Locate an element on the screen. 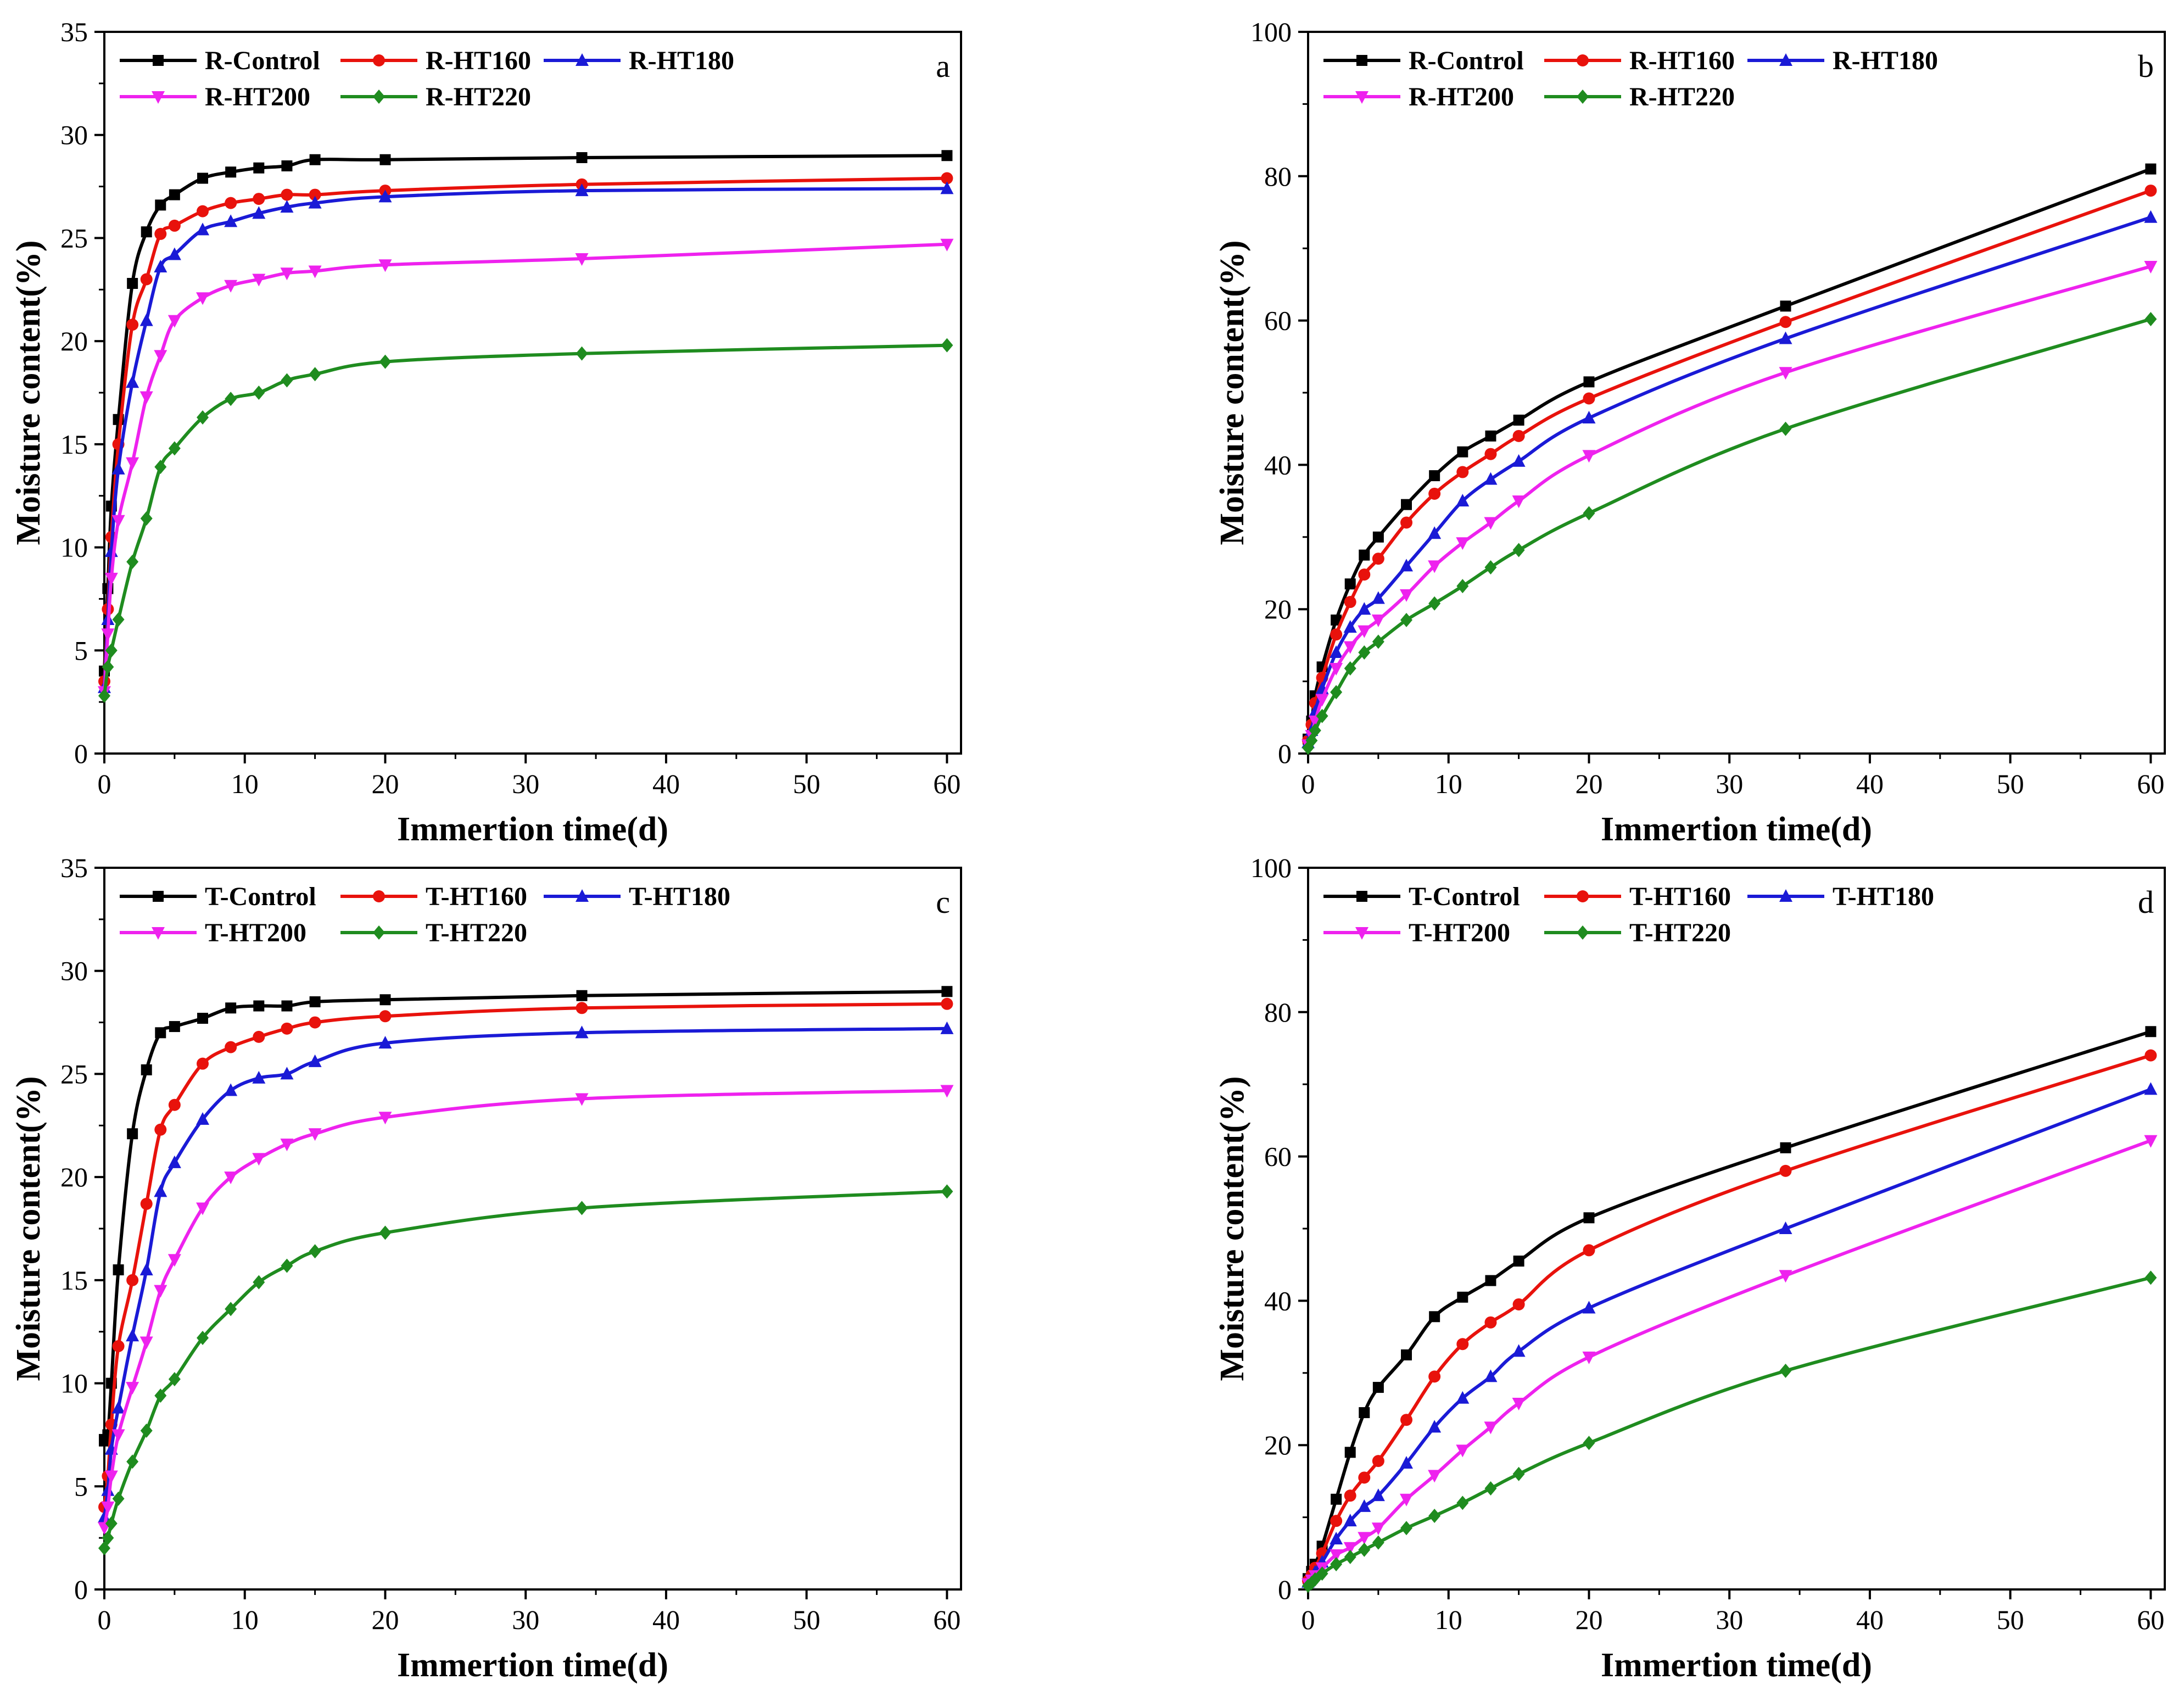 The height and width of the screenshot is (1696, 2184). legend-entry-r-control: R-Control is located at coordinates (1424, 60).